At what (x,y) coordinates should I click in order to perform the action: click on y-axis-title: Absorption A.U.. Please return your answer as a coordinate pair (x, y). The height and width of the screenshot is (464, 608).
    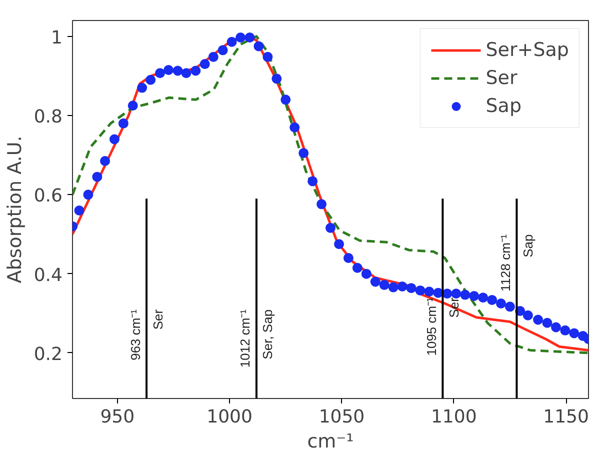
    Looking at the image, I should click on (15, 210).